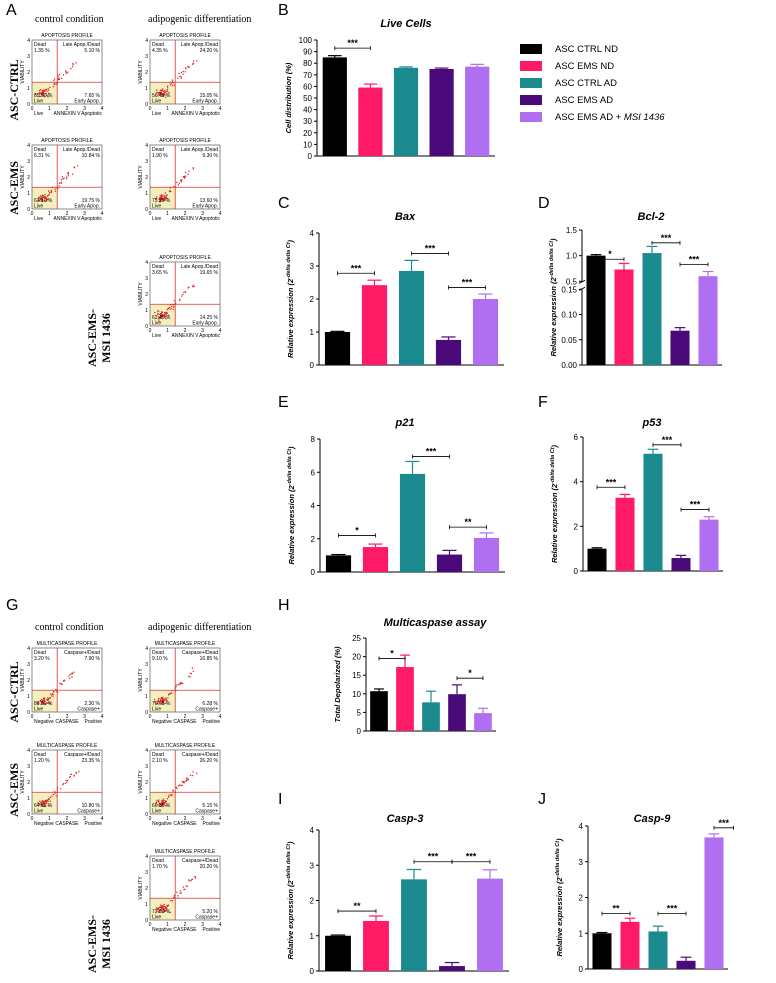 Image resolution: width=776 pixels, height=983 pixels. Describe the element at coordinates (209, 96) in the screenshot. I see `quadrant-early-value: 15.05 %` at that location.